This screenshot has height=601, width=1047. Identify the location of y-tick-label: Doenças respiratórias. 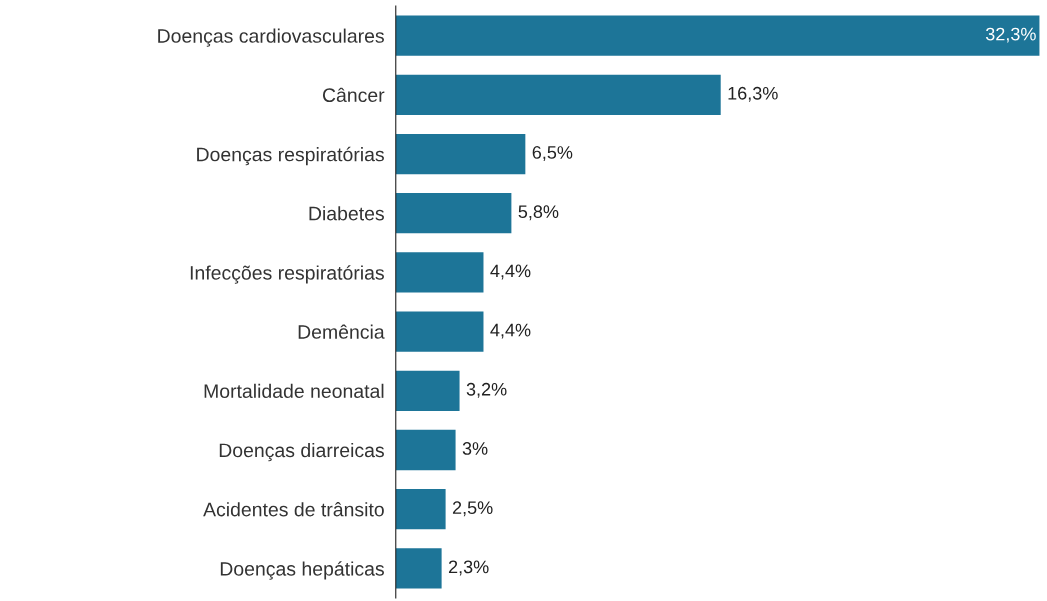
(290, 156).